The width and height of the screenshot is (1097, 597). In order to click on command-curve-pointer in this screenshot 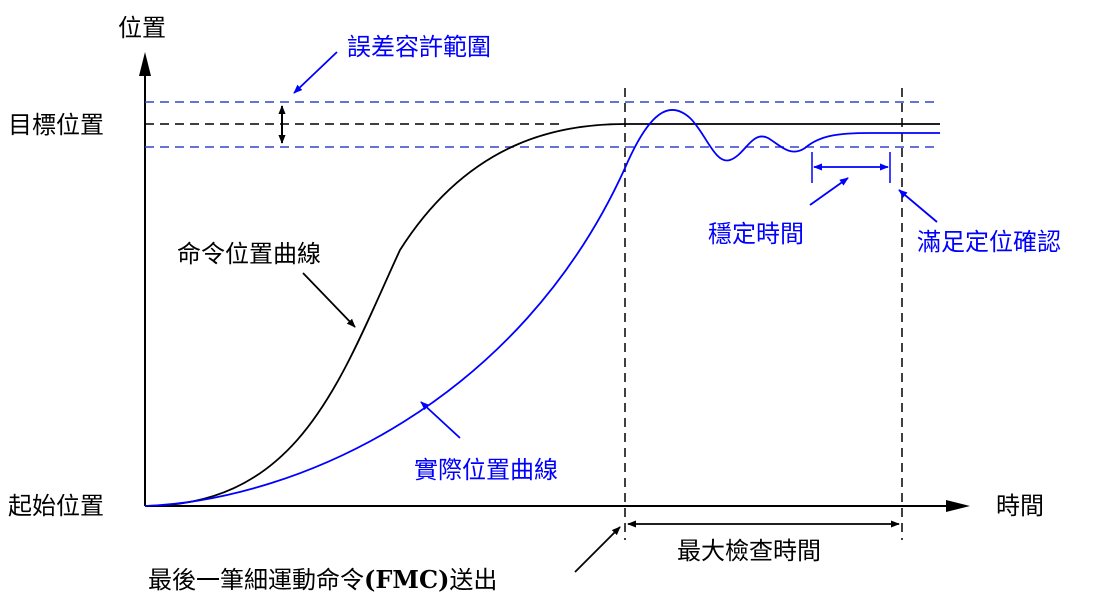, I will do `click(329, 300)`.